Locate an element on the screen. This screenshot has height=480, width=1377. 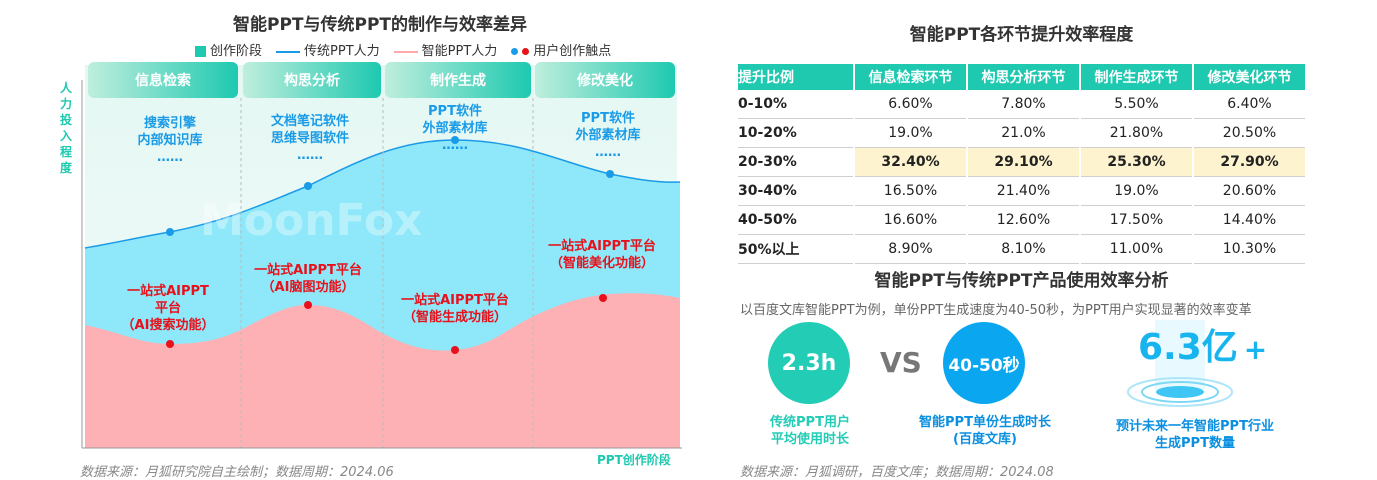
row-label: 50%以上 is located at coordinates (795, 249).